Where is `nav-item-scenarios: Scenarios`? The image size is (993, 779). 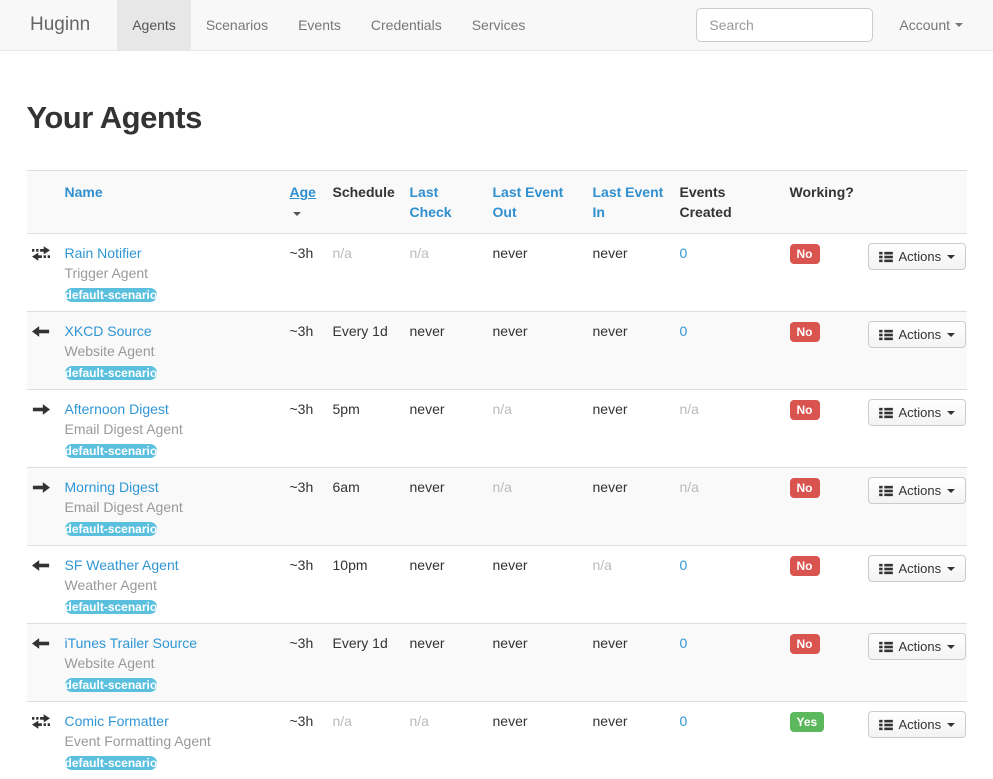 nav-item-scenarios: Scenarios is located at coordinates (237, 25).